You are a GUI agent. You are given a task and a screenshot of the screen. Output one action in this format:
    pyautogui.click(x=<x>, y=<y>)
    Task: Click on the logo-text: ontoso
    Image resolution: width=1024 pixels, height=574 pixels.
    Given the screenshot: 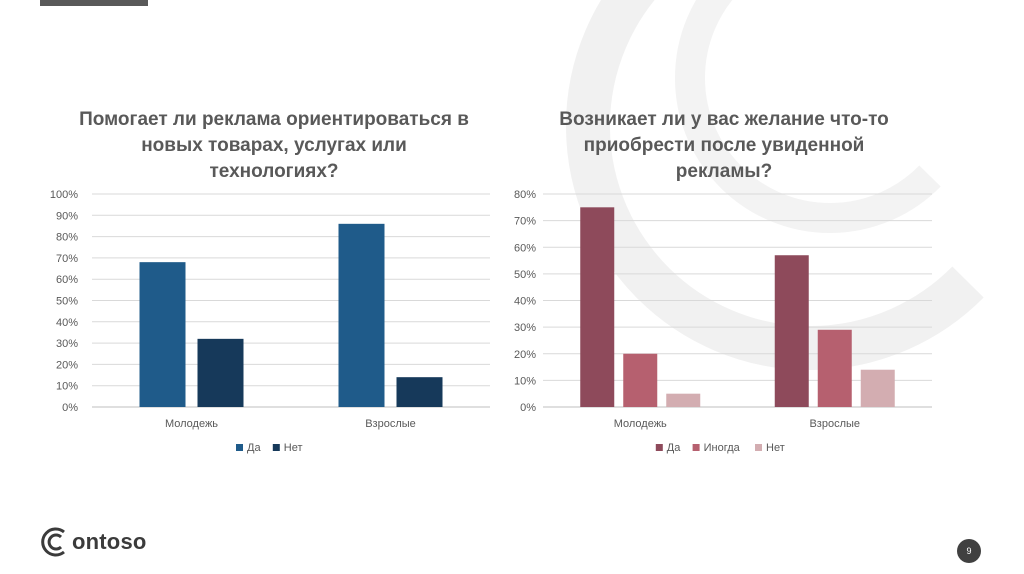 What is the action you would take?
    pyautogui.click(x=109, y=541)
    